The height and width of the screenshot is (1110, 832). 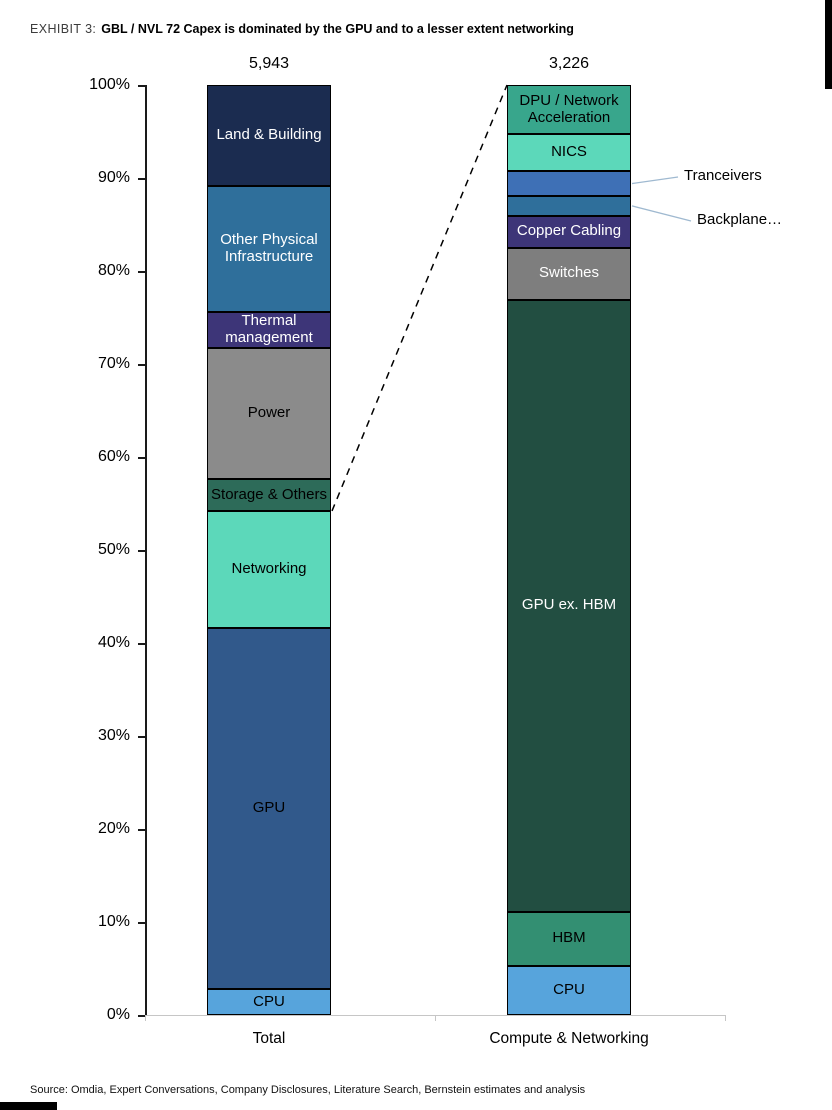 I want to click on x-category-label: Compute & Networking, so click(x=569, y=1038).